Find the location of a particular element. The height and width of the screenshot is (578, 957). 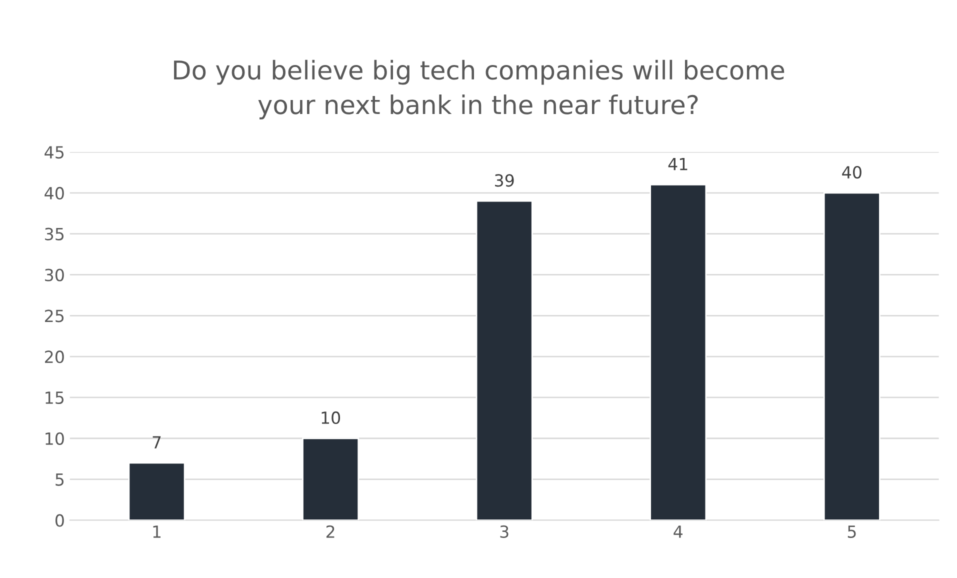

x-tick-label: 3 is located at coordinates (504, 531).